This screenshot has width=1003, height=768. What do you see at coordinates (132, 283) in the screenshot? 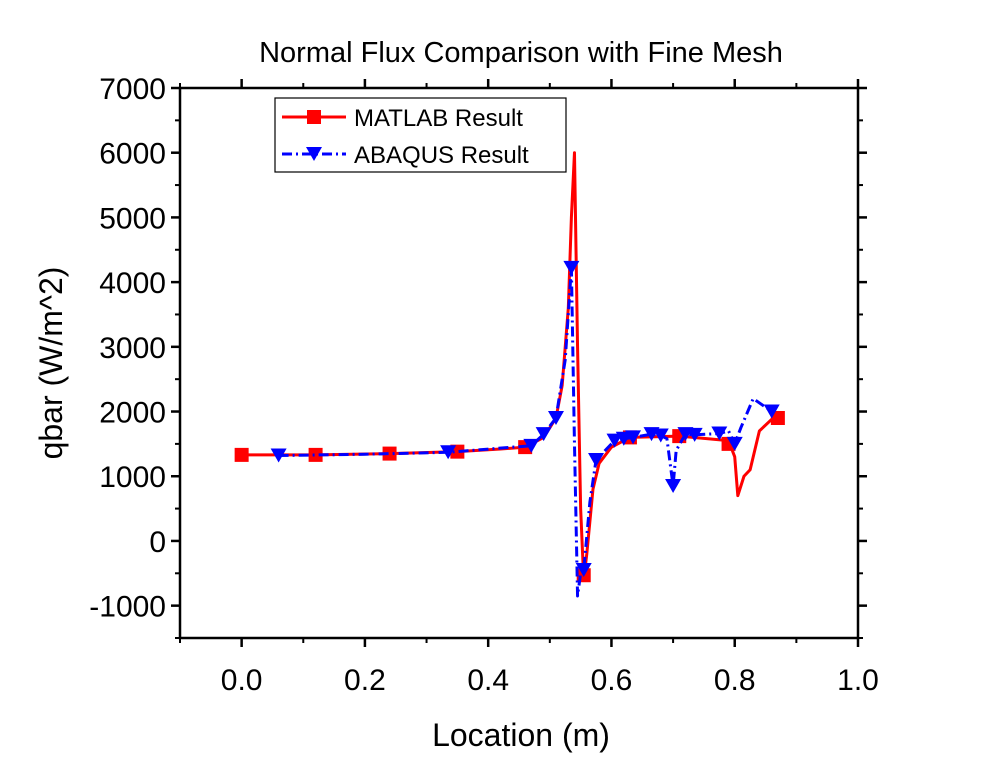
I see `y-tick-label: 4000` at bounding box center [132, 283].